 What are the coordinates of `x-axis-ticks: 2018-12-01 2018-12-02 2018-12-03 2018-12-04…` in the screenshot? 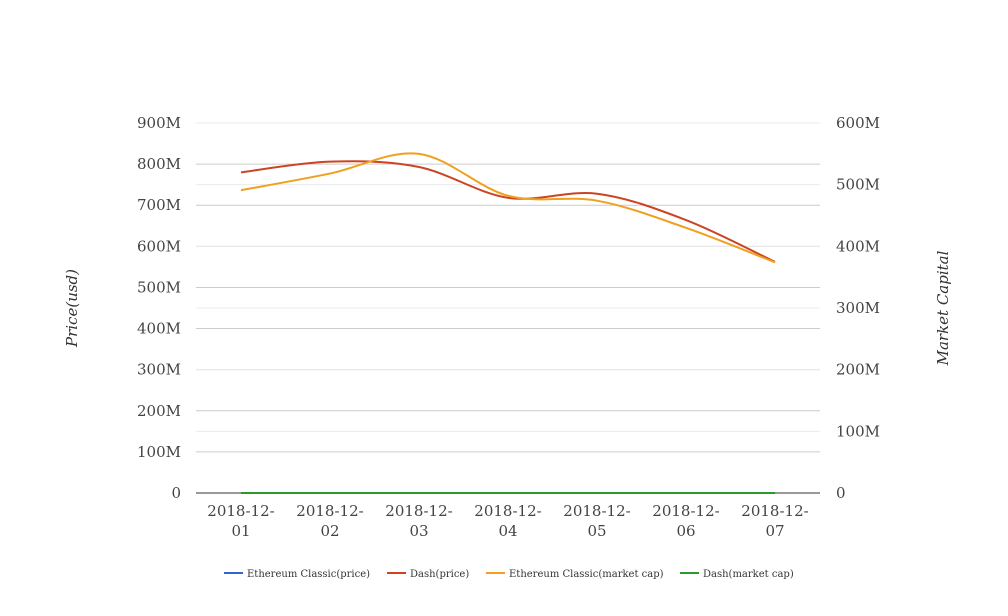 It's located at (507, 521).